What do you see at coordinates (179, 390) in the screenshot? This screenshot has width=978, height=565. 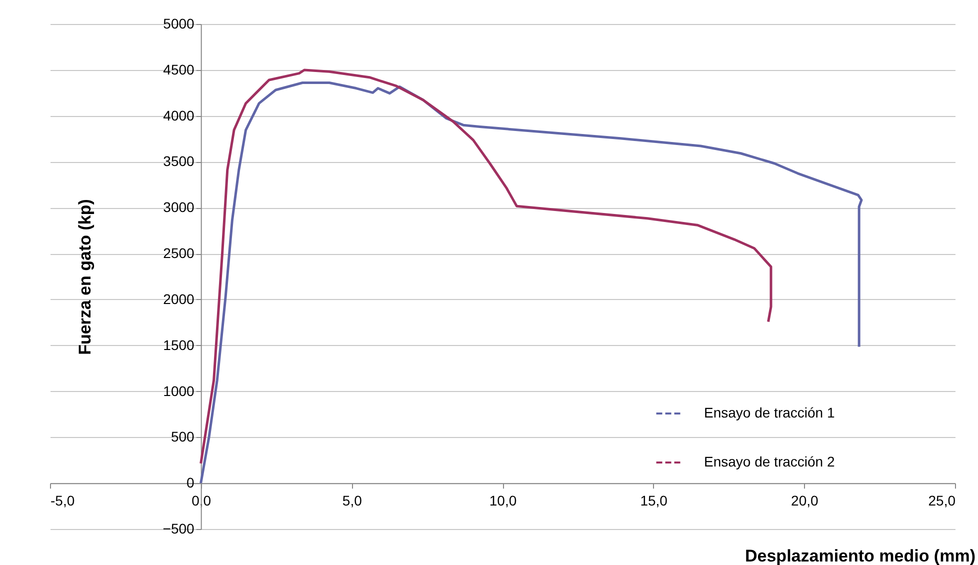 I see `y-tick-label: 1000` at bounding box center [179, 390].